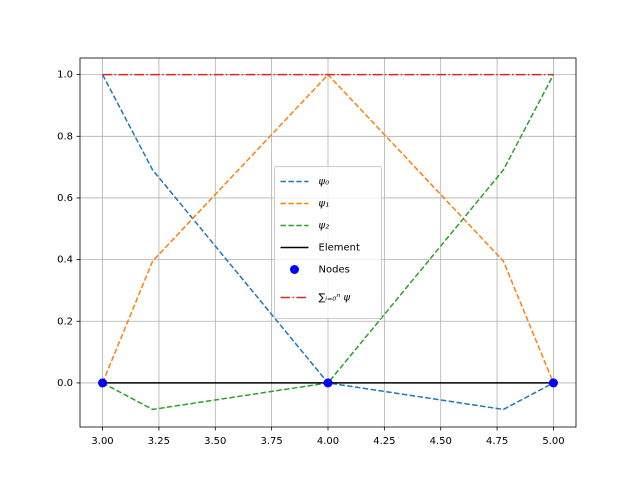  I want to click on y-tick-label: 1.0, so click(65, 75).